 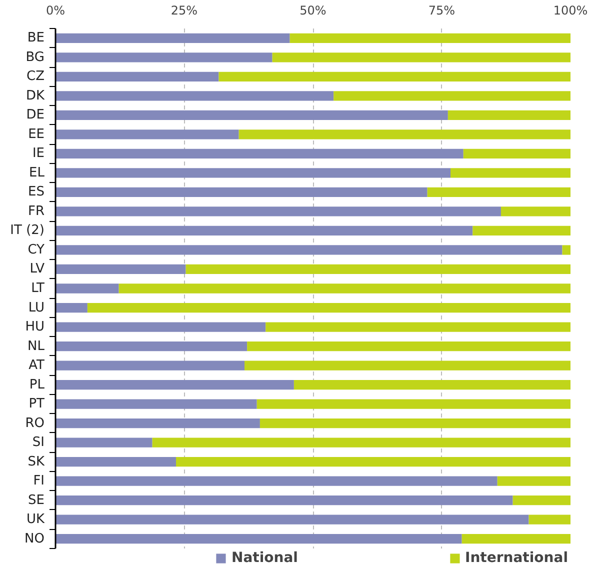 What do you see at coordinates (35, 57) in the screenshot?
I see `y-tick-label: BG` at bounding box center [35, 57].